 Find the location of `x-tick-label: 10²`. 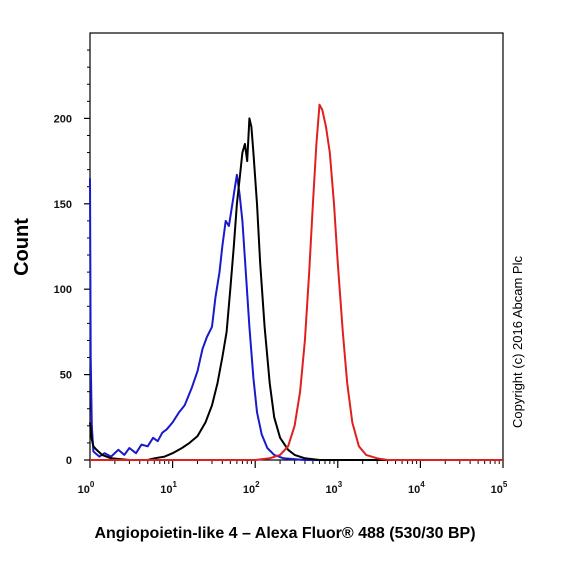

x-tick-label: 10² is located at coordinates (251, 488).